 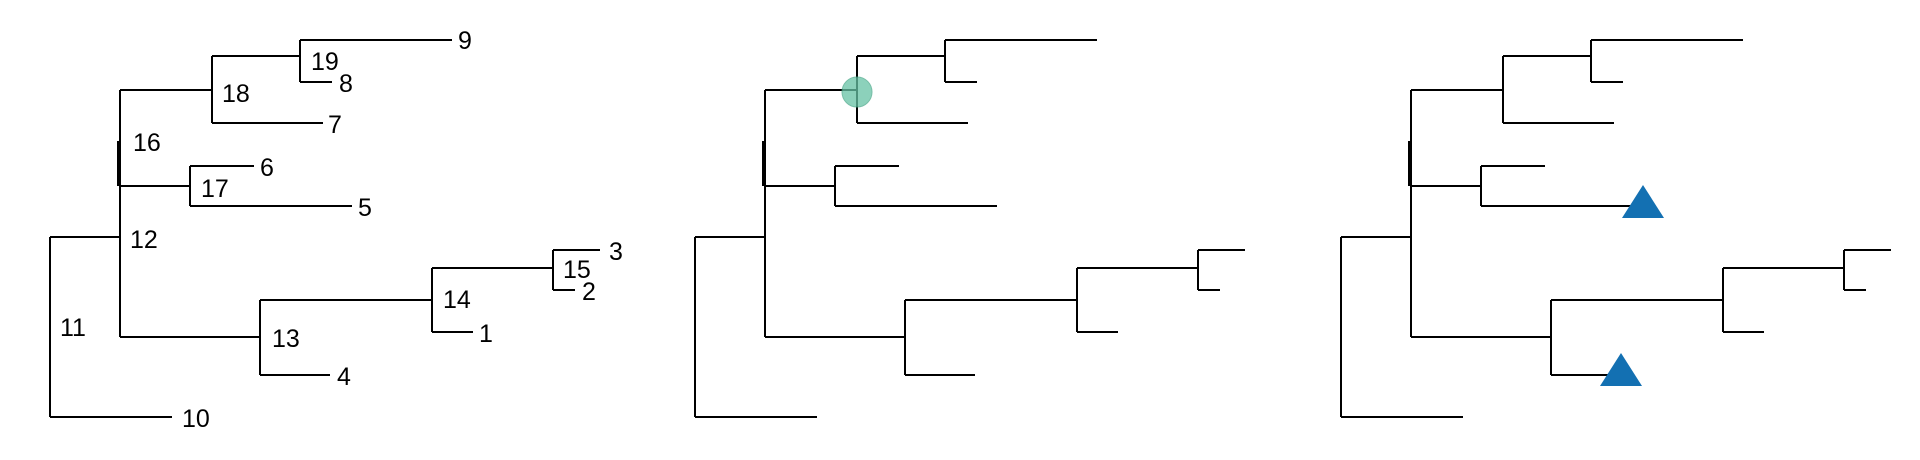 What do you see at coordinates (465, 41) in the screenshot?
I see `tip-label-9: 9` at bounding box center [465, 41].